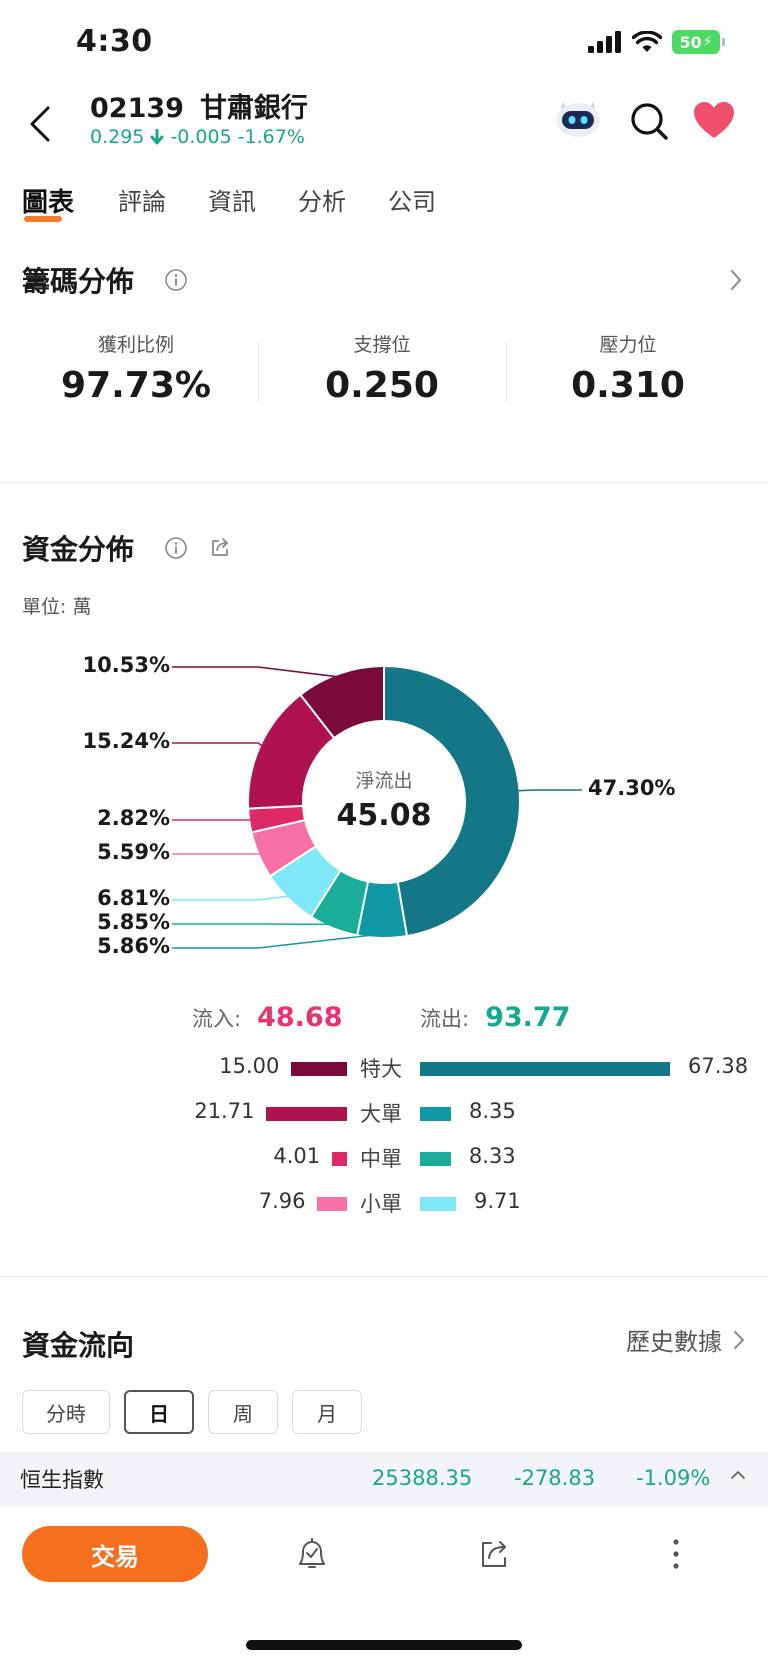 The height and width of the screenshot is (1662, 768). What do you see at coordinates (342, 702) in the screenshot?
I see `slice-super-large-in` at bounding box center [342, 702].